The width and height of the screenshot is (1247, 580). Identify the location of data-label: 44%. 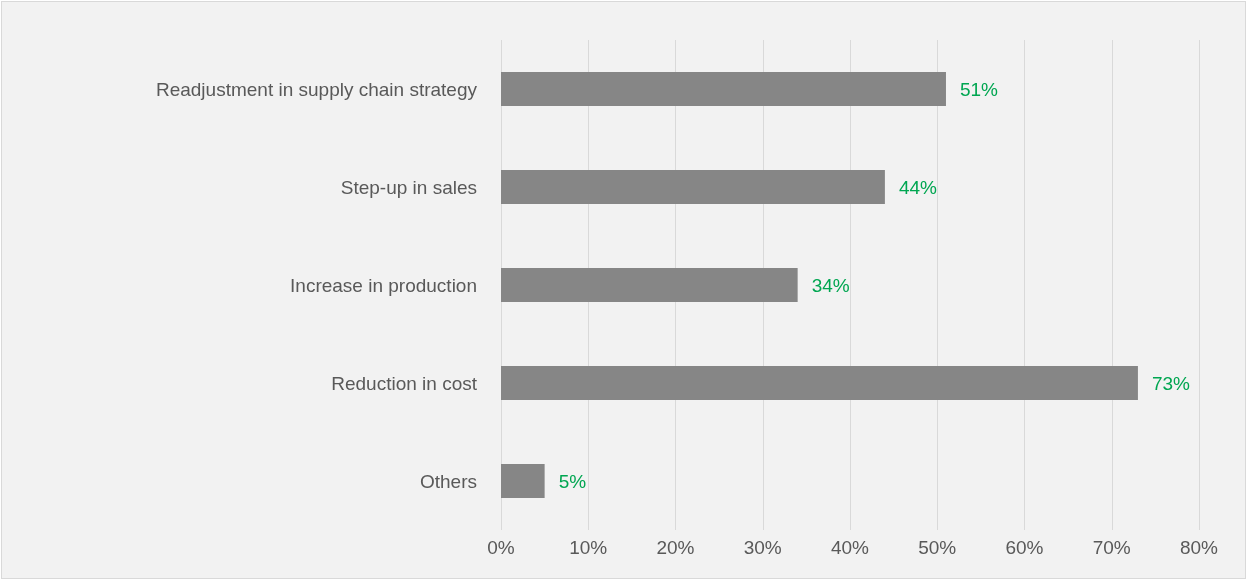
(918, 187).